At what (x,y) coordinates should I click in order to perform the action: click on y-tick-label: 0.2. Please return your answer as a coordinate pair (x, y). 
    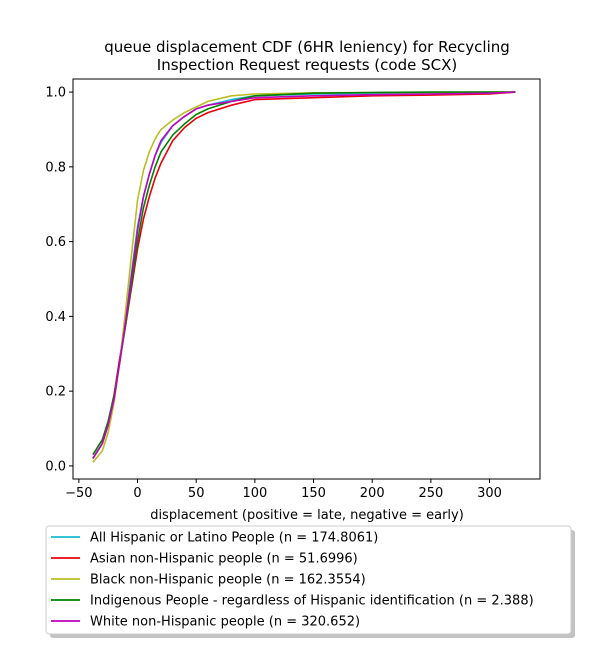
    Looking at the image, I should click on (55, 392).